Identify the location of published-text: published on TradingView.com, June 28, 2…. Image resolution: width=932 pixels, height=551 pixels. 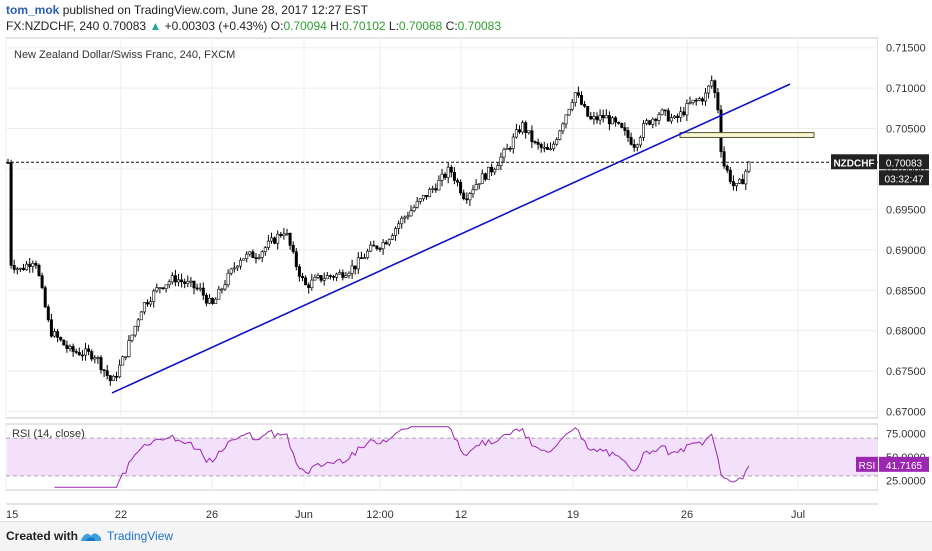
(215, 10).